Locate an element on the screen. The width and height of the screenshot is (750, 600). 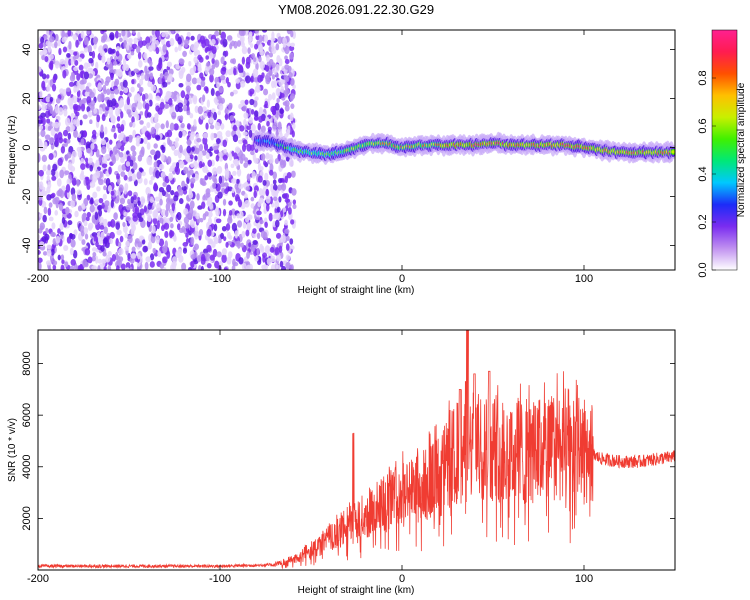
spectrogram-x-label: Height of straight line (km) is located at coordinates (356, 290).